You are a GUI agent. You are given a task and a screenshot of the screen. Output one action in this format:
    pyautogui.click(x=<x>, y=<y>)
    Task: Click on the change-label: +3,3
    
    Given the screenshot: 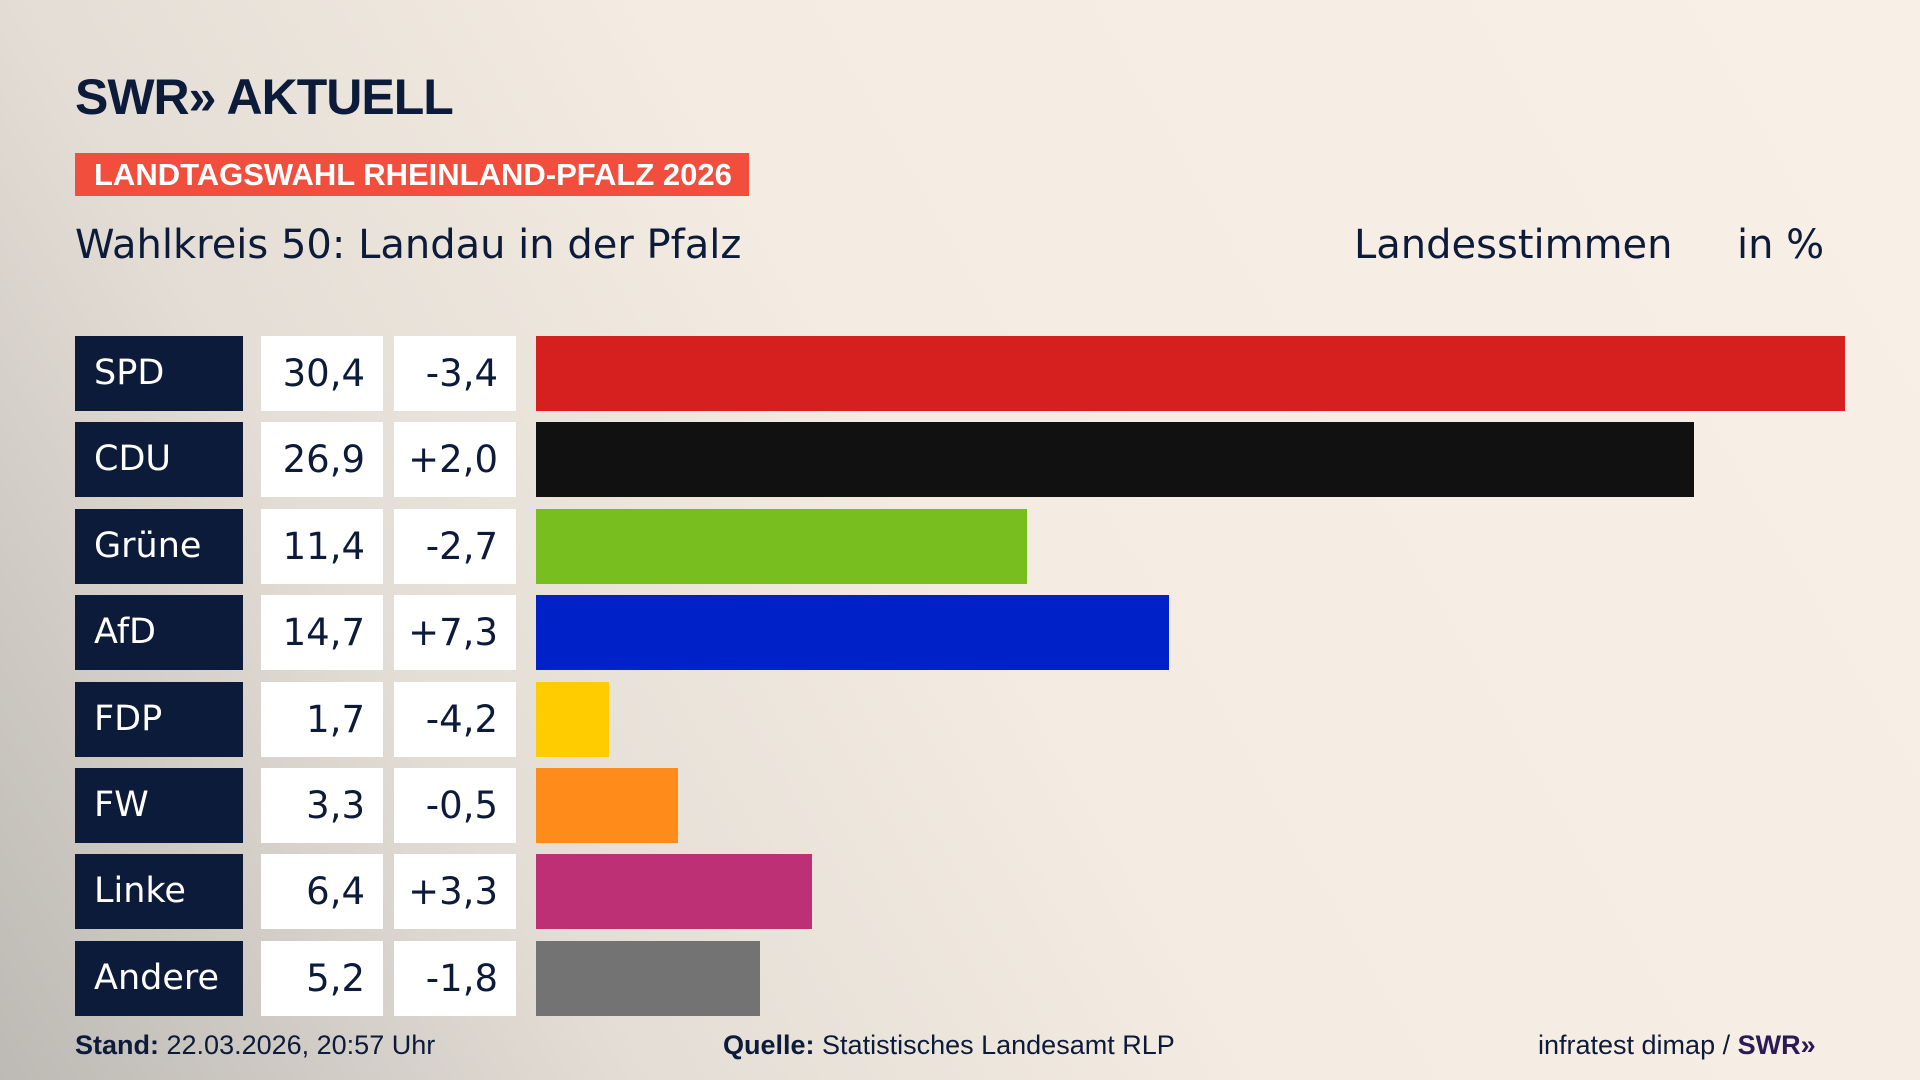 What is the action you would take?
    pyautogui.click(x=455, y=892)
    